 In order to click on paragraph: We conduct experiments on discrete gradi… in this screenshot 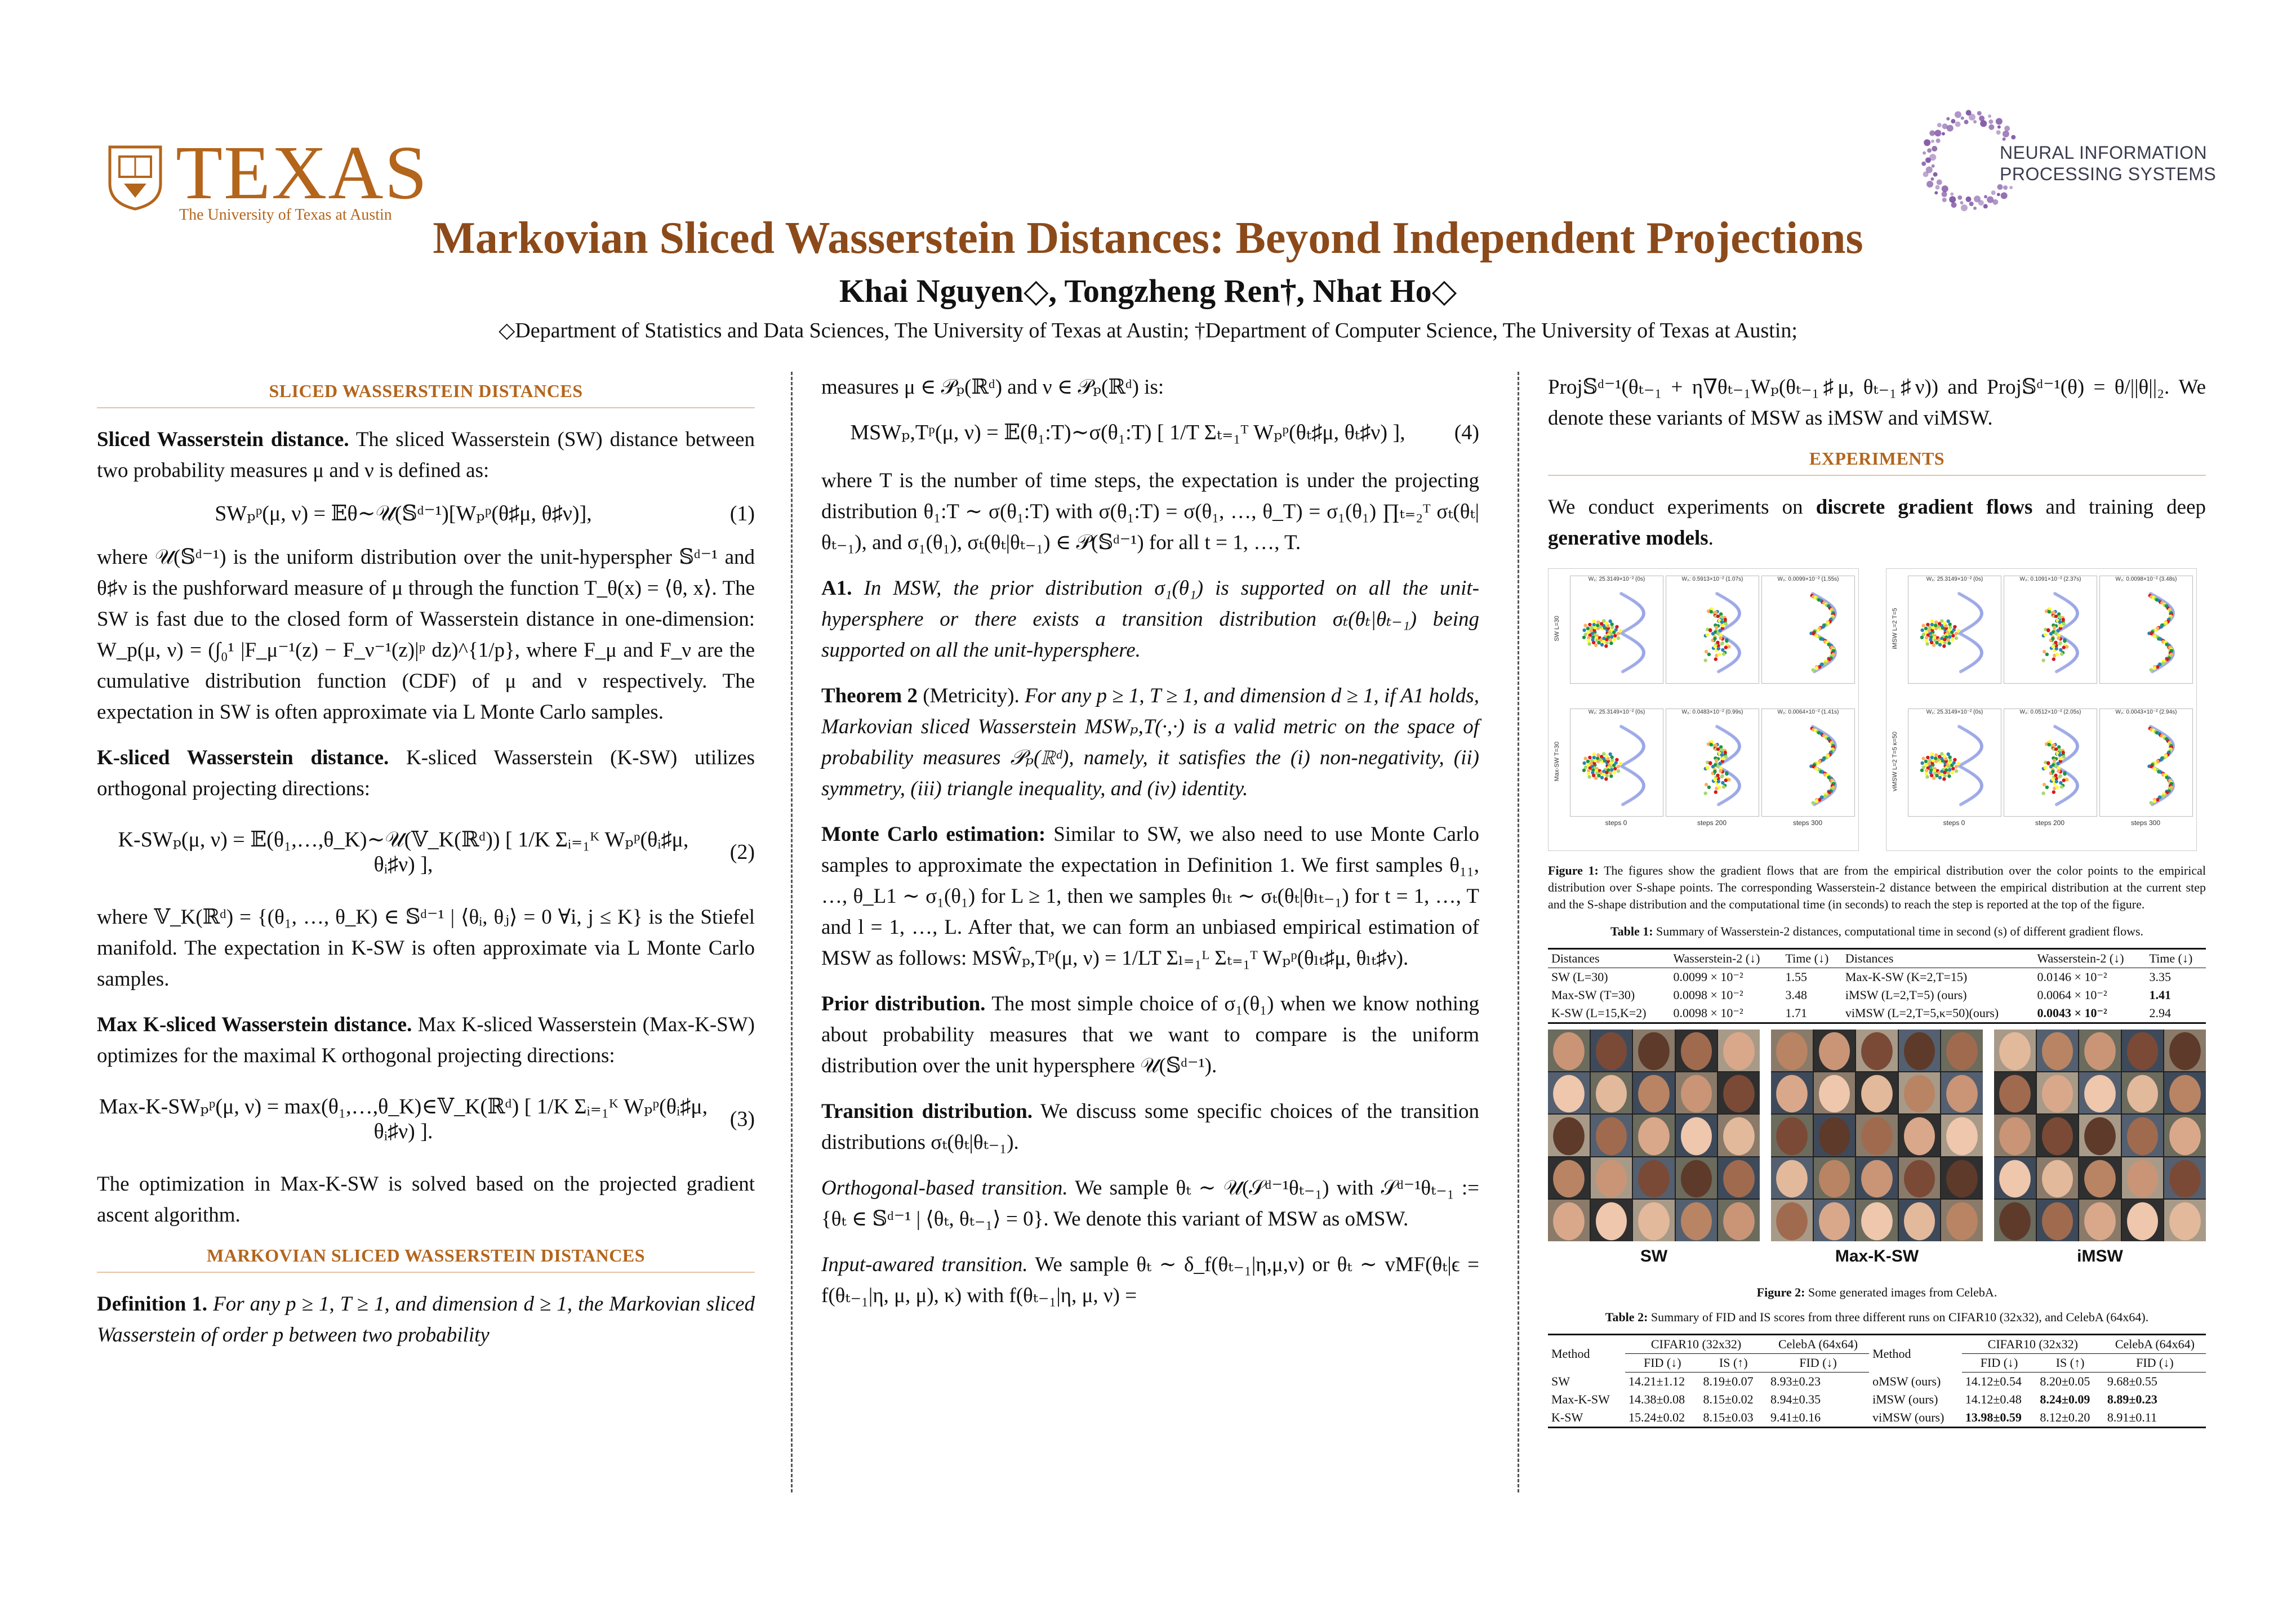, I will do `click(1877, 523)`.